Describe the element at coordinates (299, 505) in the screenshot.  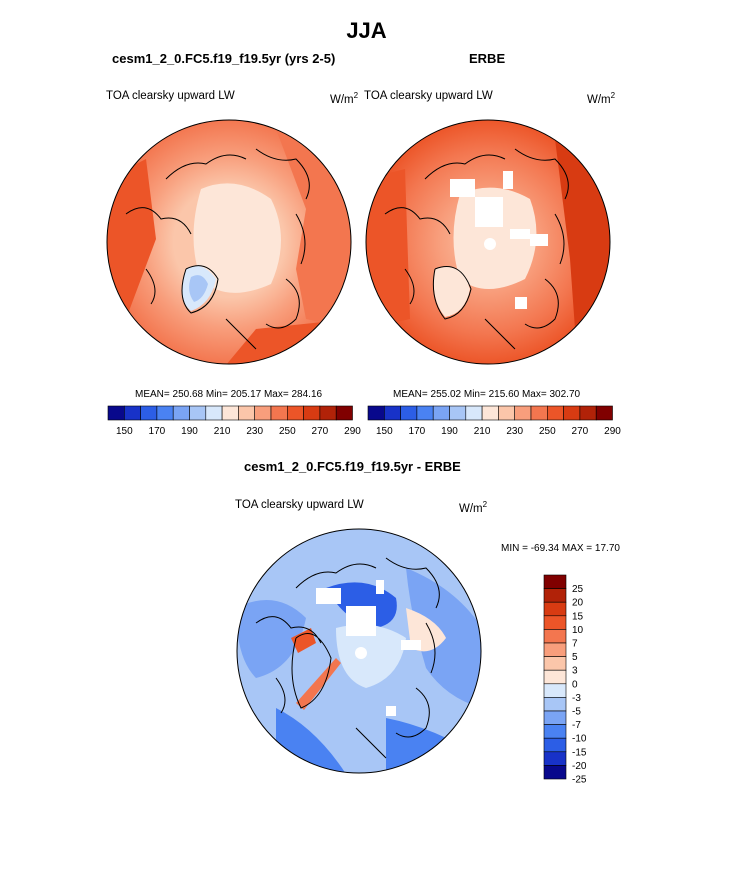
I see `panel-3-variable-label: TOA clearsky upward LW` at that location.